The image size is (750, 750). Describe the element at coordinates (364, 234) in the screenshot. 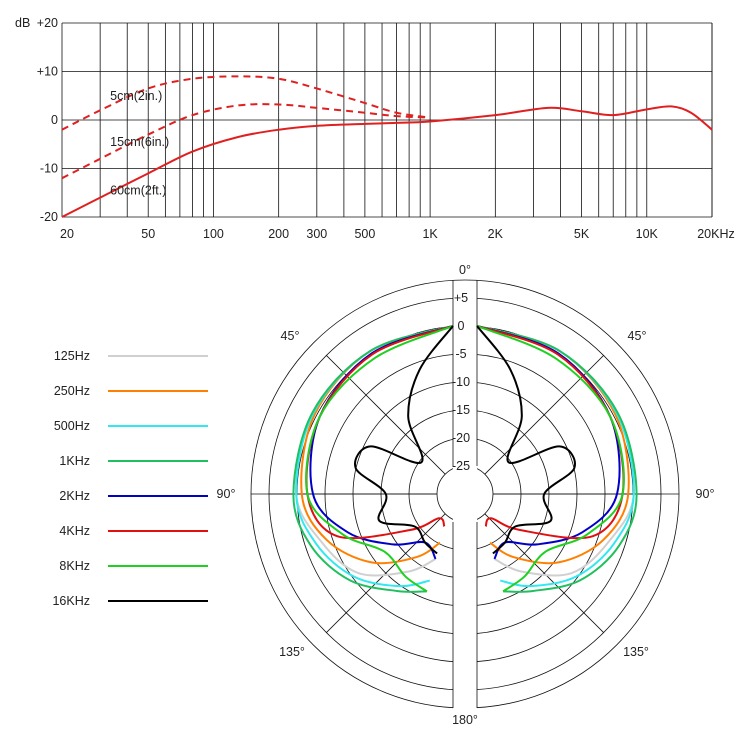

I see `x-tick-label: 500` at that location.